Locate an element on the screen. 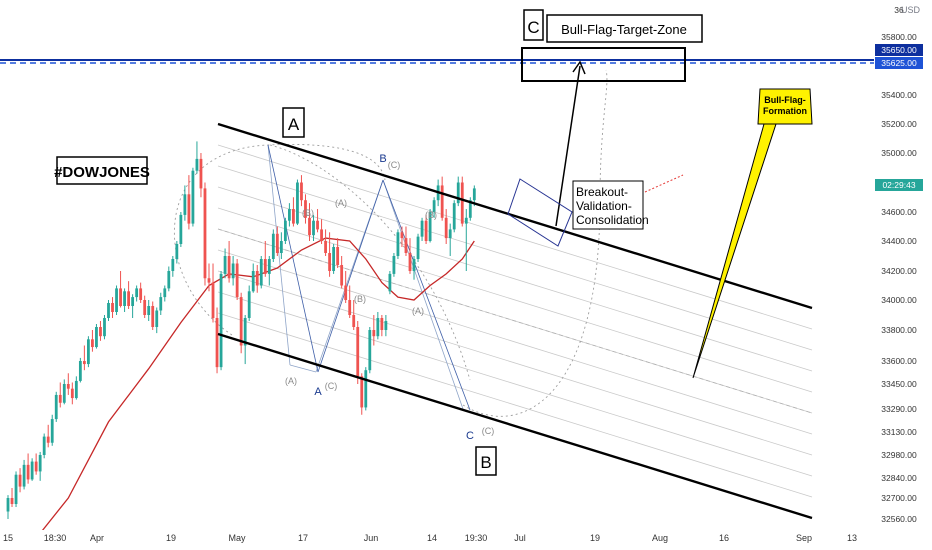 The image size is (932, 550). price-tick-label: 33800.00 is located at coordinates (899, 330).